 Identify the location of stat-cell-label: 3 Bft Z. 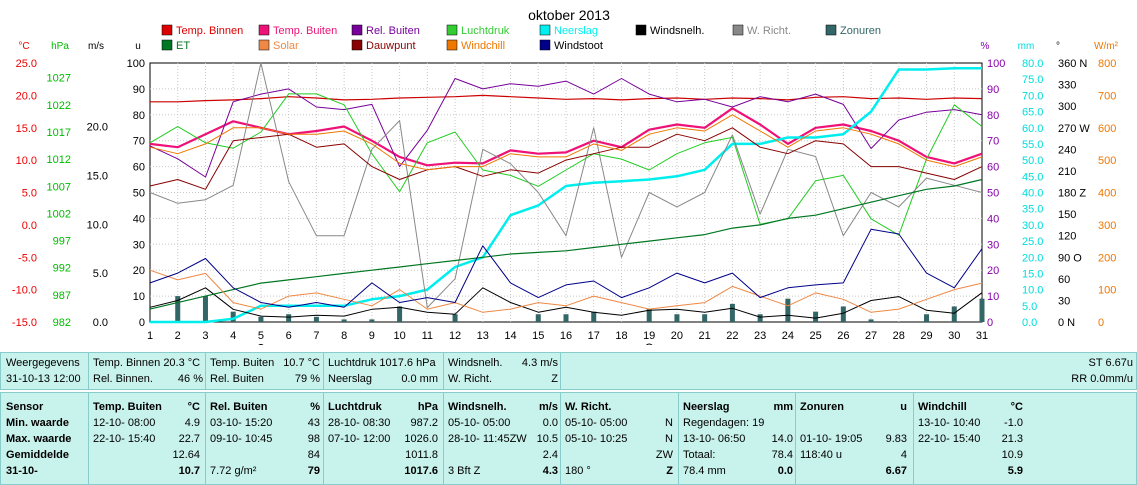
(464, 471).